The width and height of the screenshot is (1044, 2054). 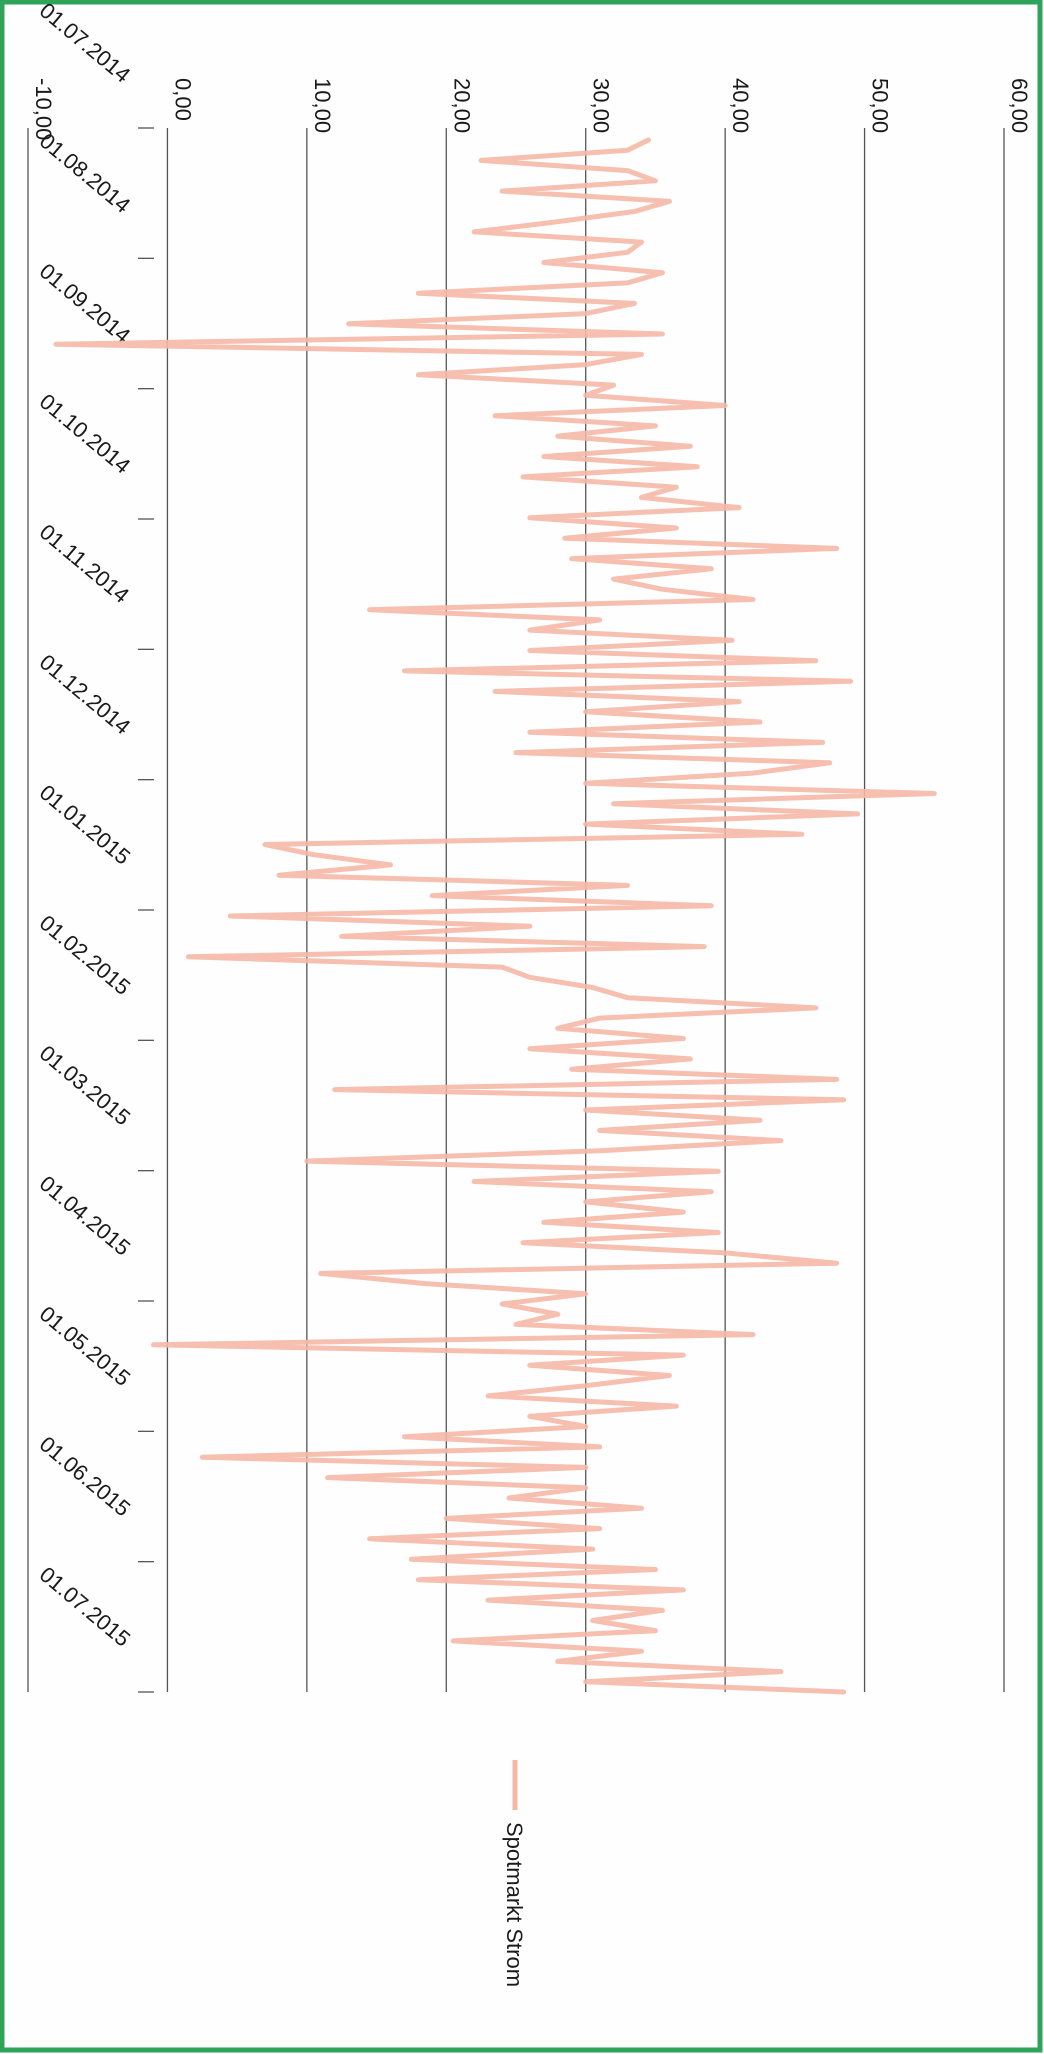 What do you see at coordinates (85, 1476) in the screenshot?
I see `x-tick-label: 01.06.2015` at bounding box center [85, 1476].